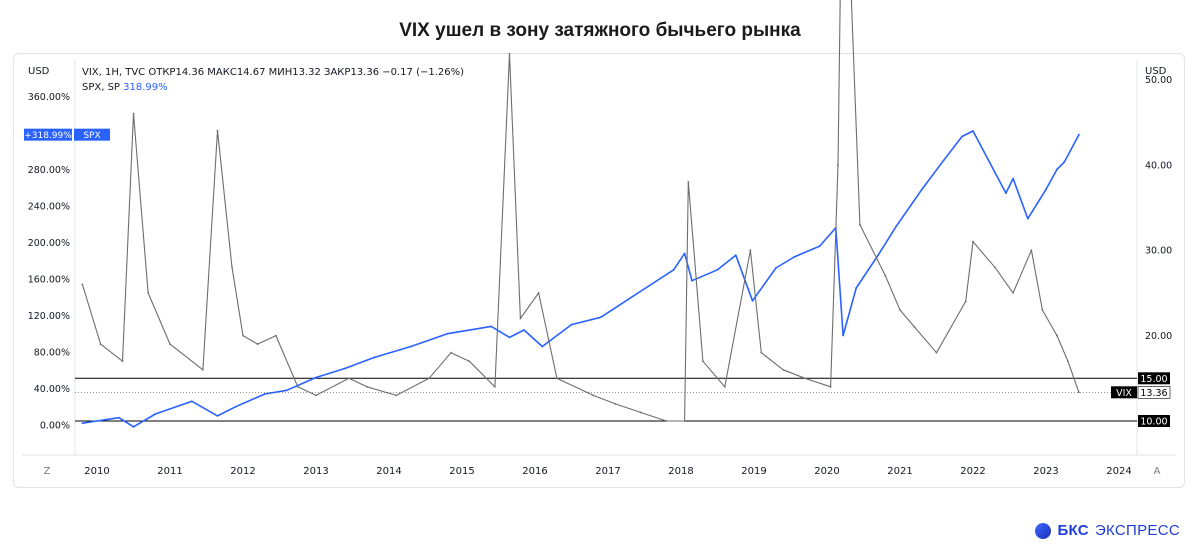  I want to click on spx-legend: SPX, SP 318.99%, so click(125, 87).